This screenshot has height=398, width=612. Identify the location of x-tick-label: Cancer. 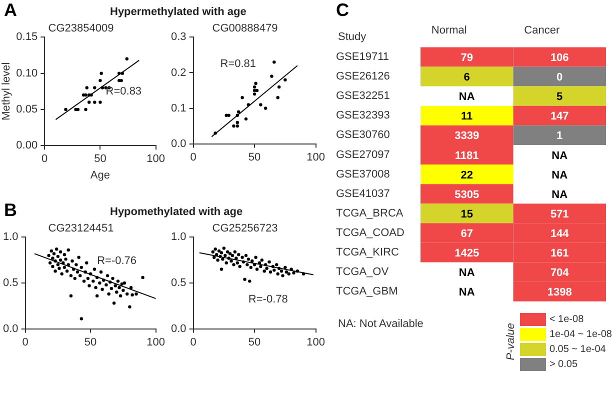
(542, 30).